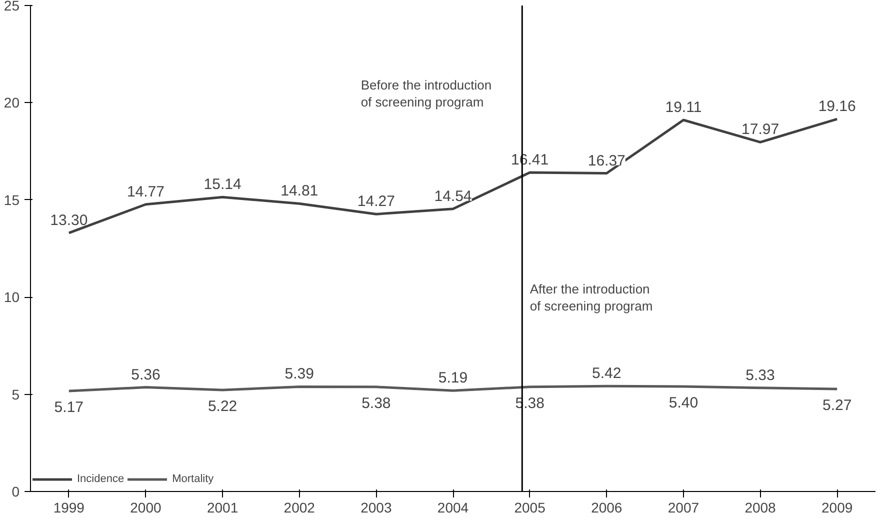 Image resolution: width=886 pixels, height=520 pixels. I want to click on data-label: 15.14, so click(223, 185).